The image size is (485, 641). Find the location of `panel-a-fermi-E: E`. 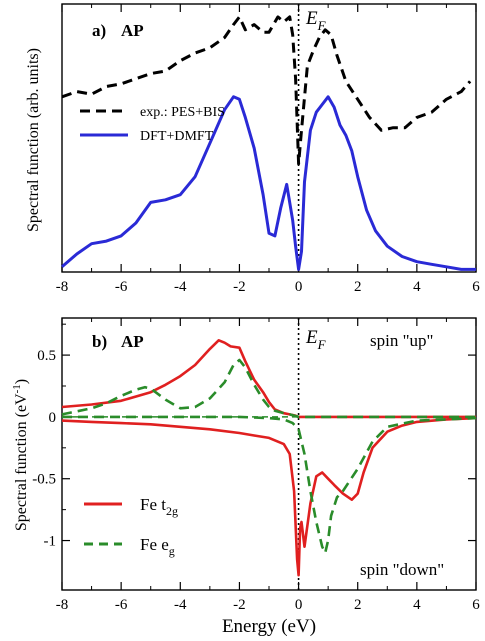

panel-a-fermi-E: E is located at coordinates (311, 18).